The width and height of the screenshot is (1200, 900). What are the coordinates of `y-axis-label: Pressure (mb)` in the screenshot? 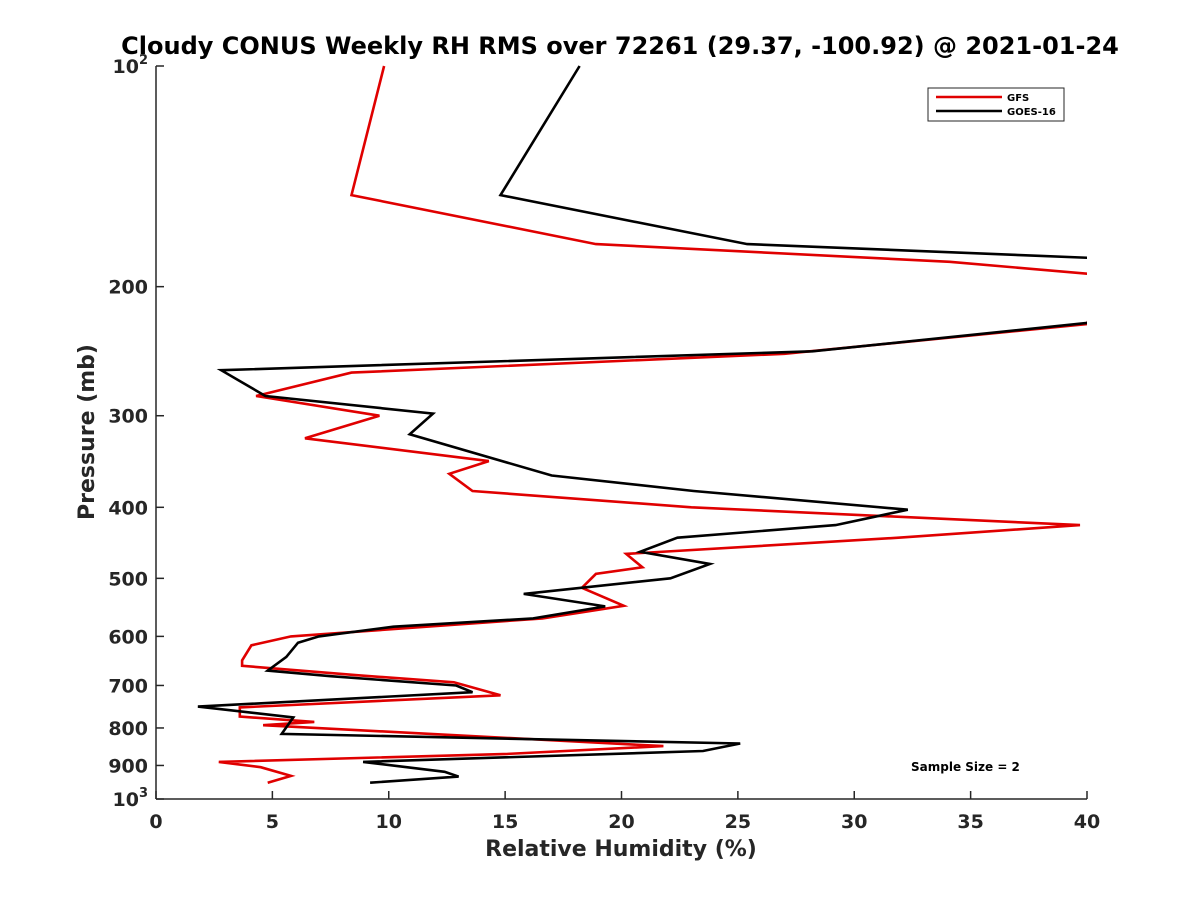 It's located at (87, 432).